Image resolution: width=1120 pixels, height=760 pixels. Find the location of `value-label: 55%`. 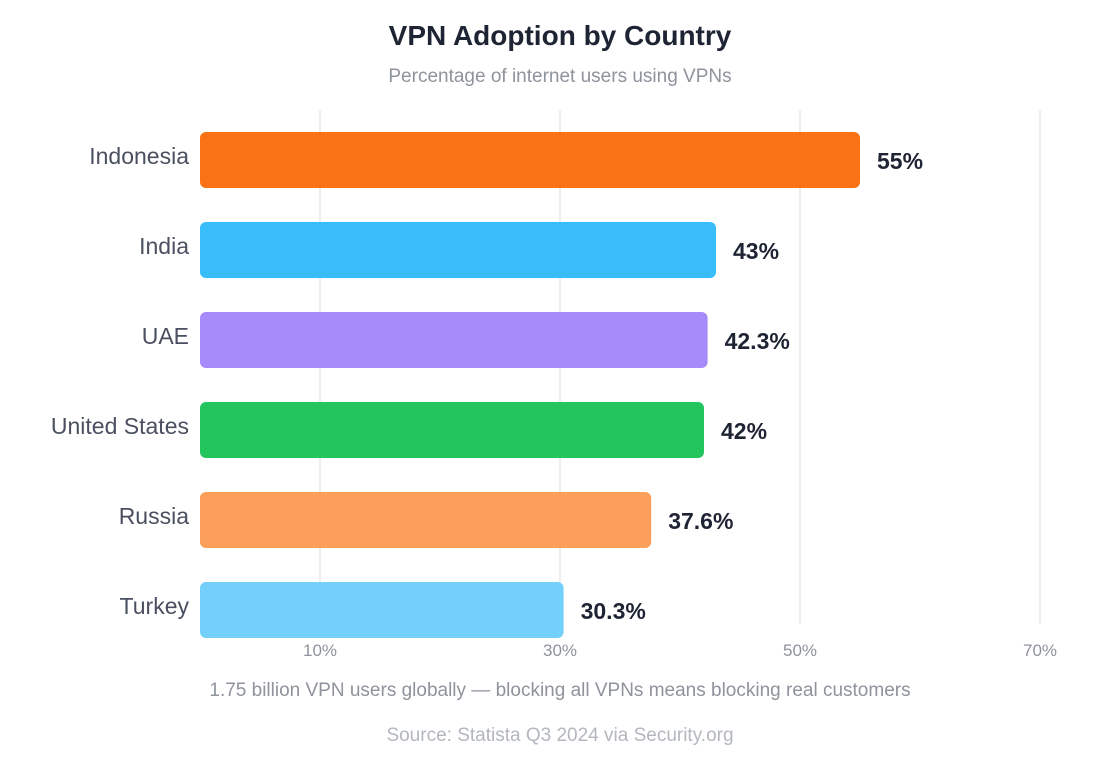

value-label: 55% is located at coordinates (900, 161).